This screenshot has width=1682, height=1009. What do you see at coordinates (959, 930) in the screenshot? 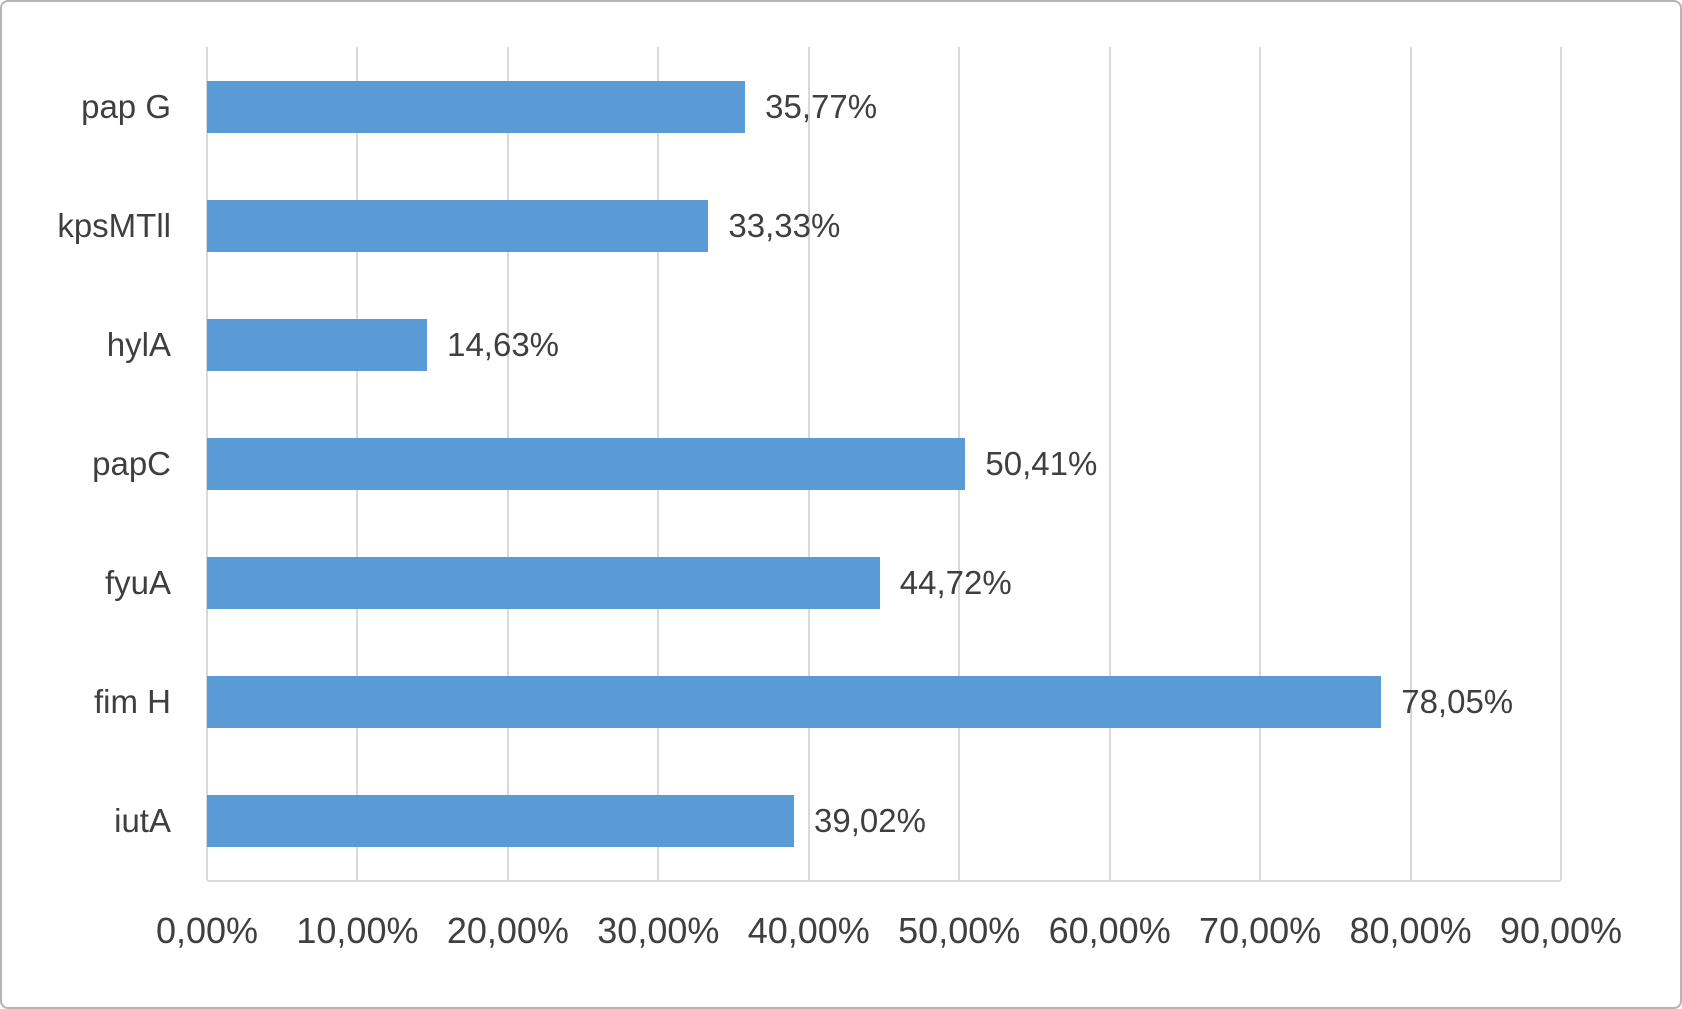
I see `x-axis-tick-label: 50,00%` at bounding box center [959, 930].